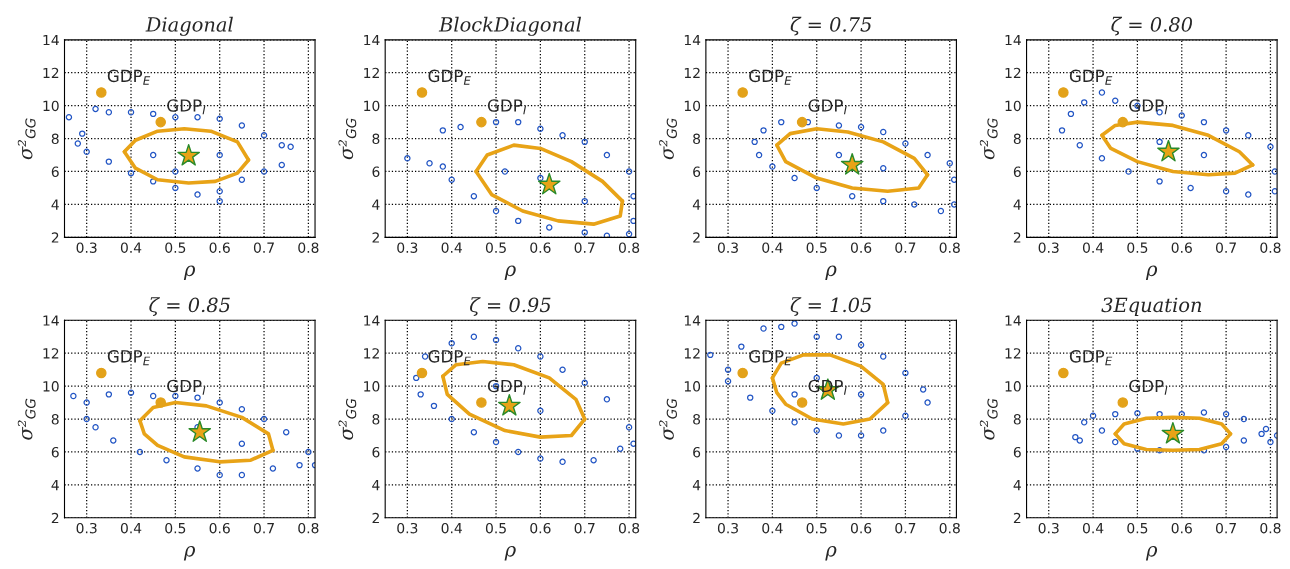 The height and width of the screenshot is (569, 1290). I want to click on chart-title: 3Equation, so click(1151, 306).